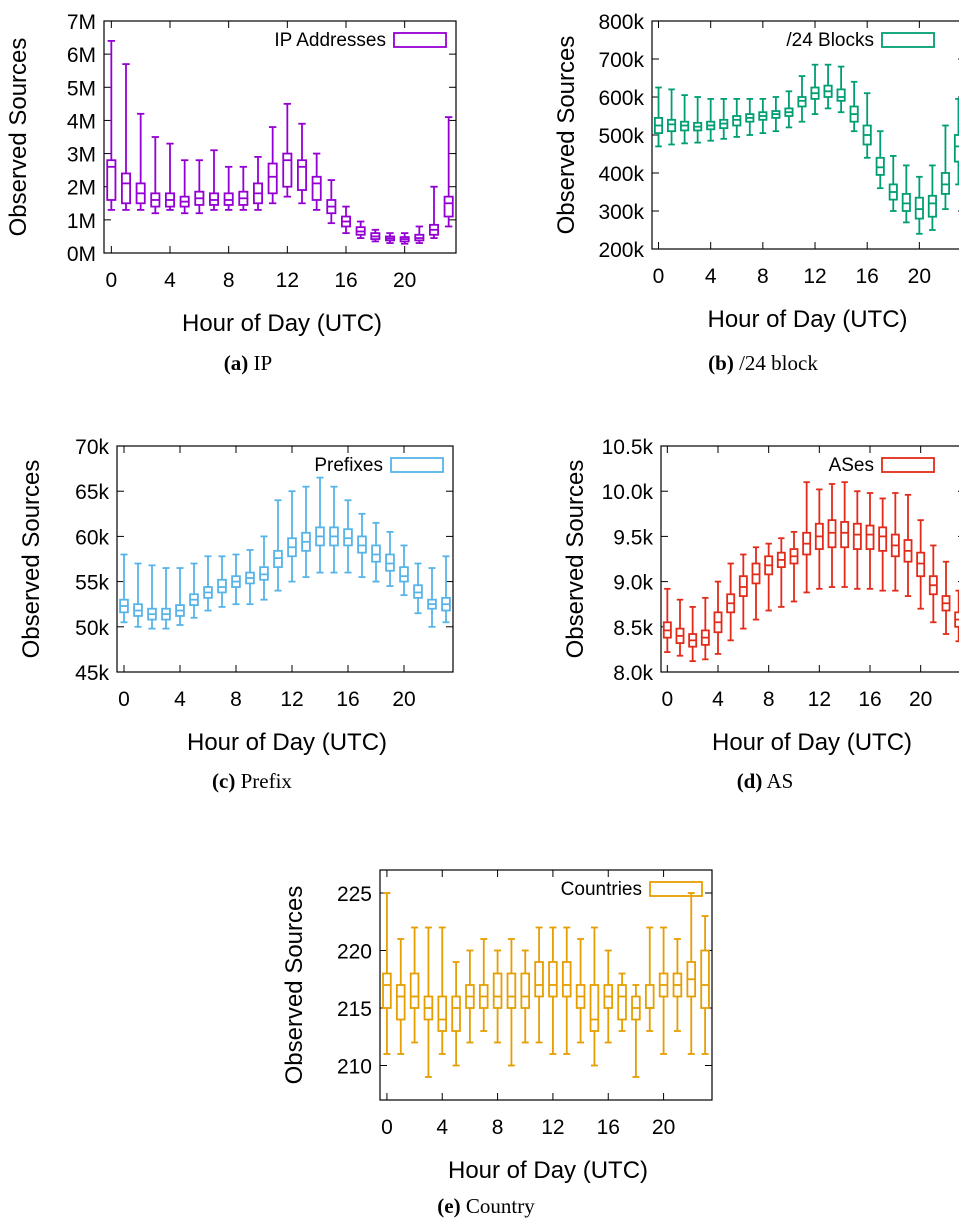  What do you see at coordinates (575, 559) in the screenshot?
I see `y-axis-label: Observed Sources` at bounding box center [575, 559].